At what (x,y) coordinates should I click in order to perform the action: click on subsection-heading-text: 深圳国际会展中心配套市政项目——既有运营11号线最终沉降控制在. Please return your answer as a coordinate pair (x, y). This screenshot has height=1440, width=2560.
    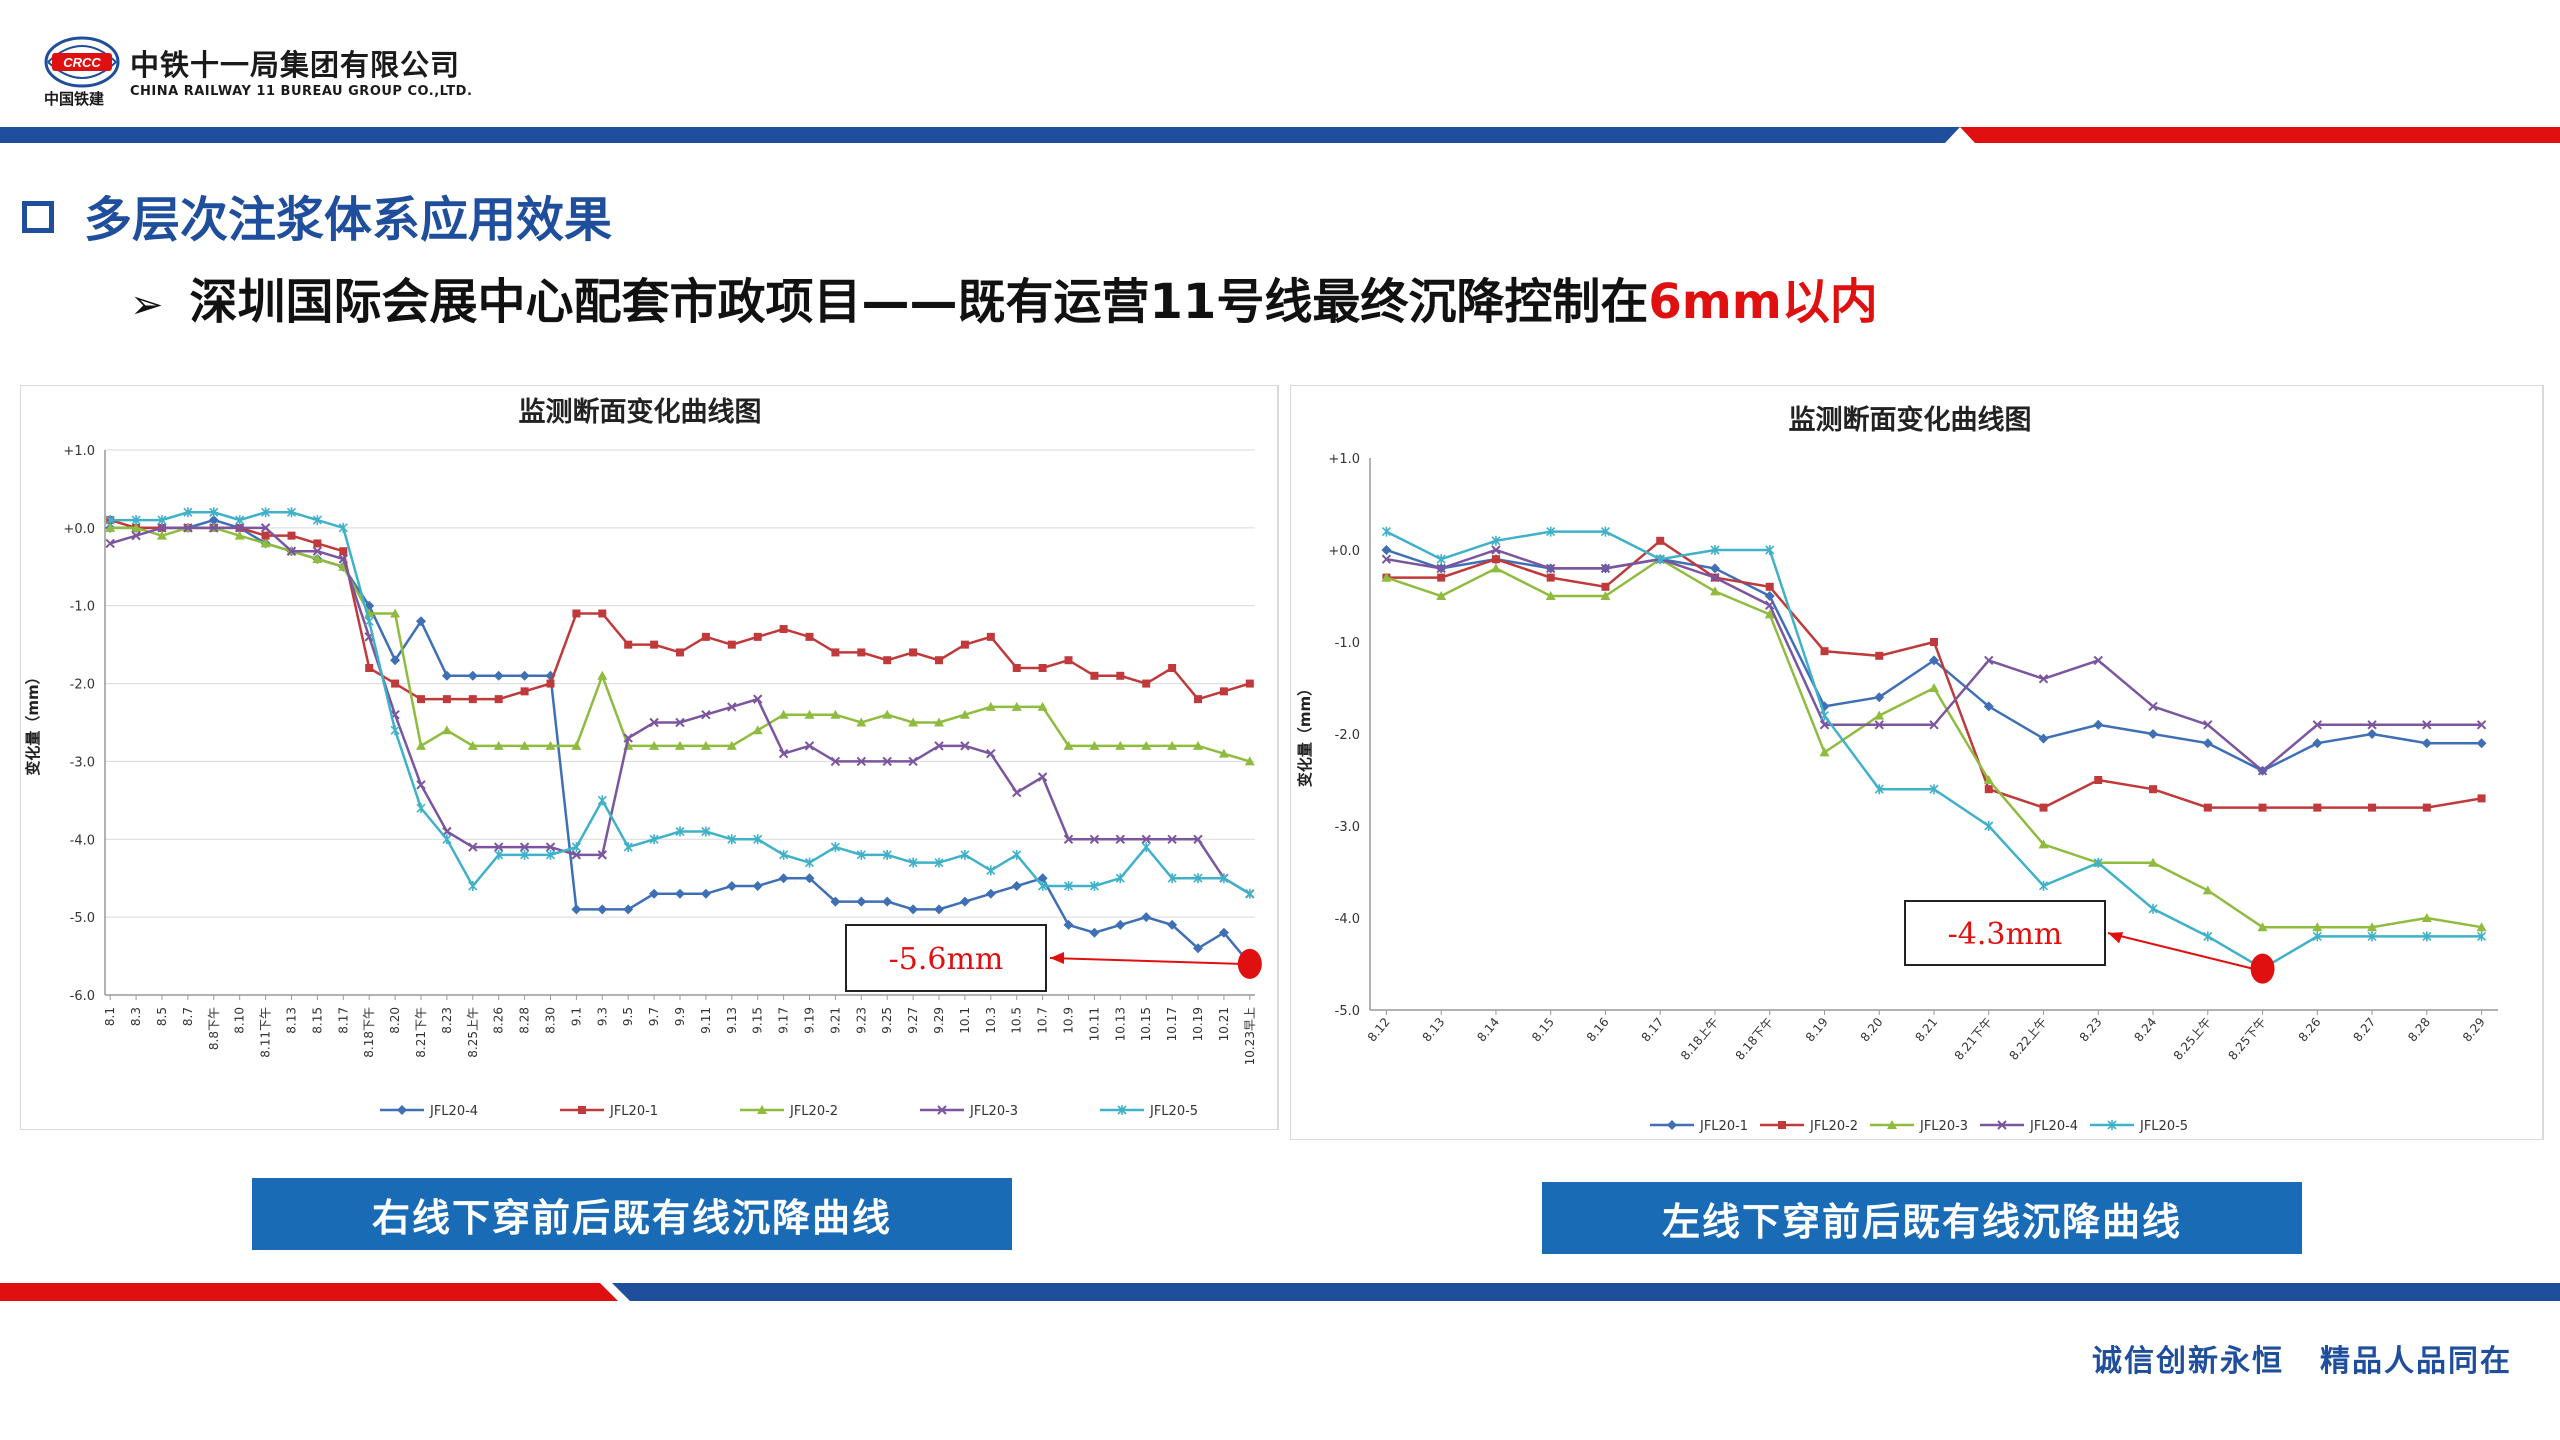
    Looking at the image, I should click on (919, 302).